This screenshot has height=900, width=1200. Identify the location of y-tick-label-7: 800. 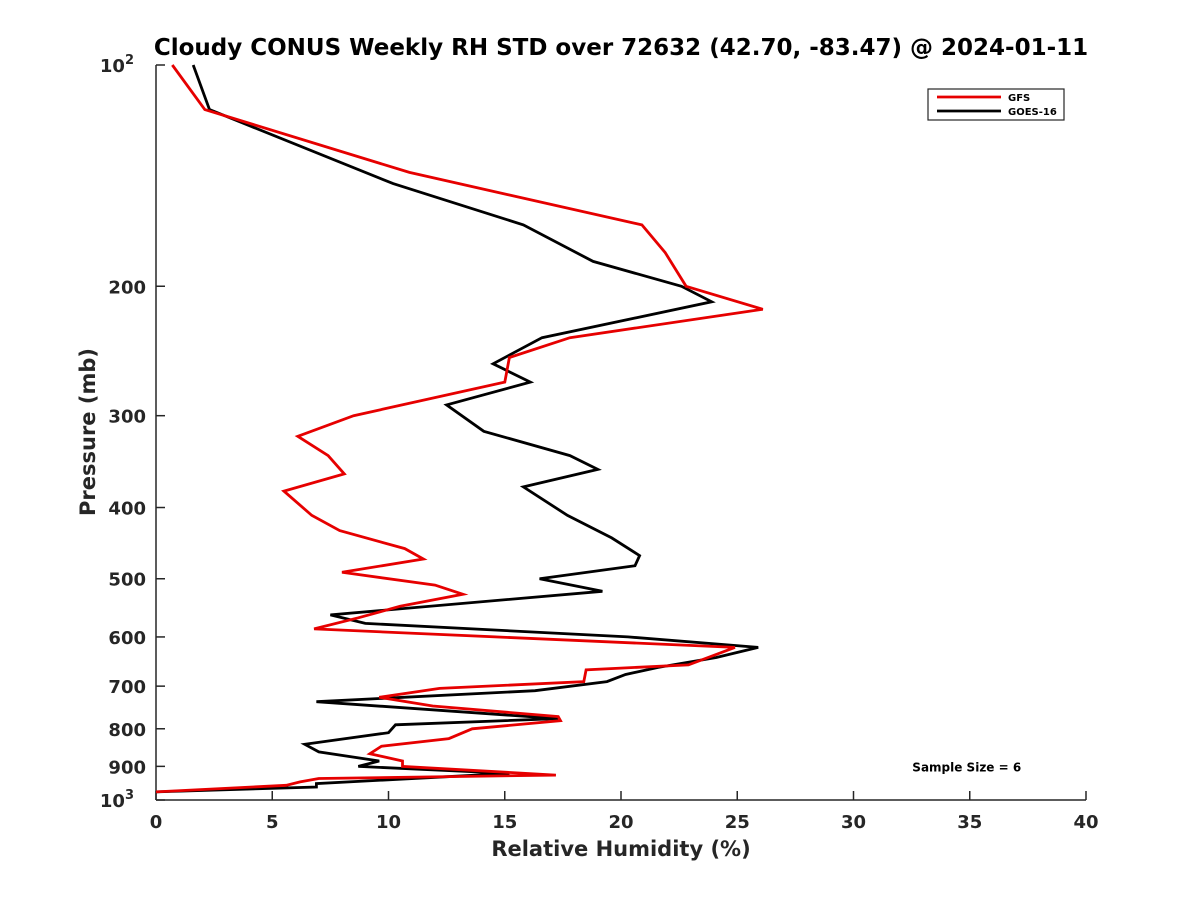
(127, 730).